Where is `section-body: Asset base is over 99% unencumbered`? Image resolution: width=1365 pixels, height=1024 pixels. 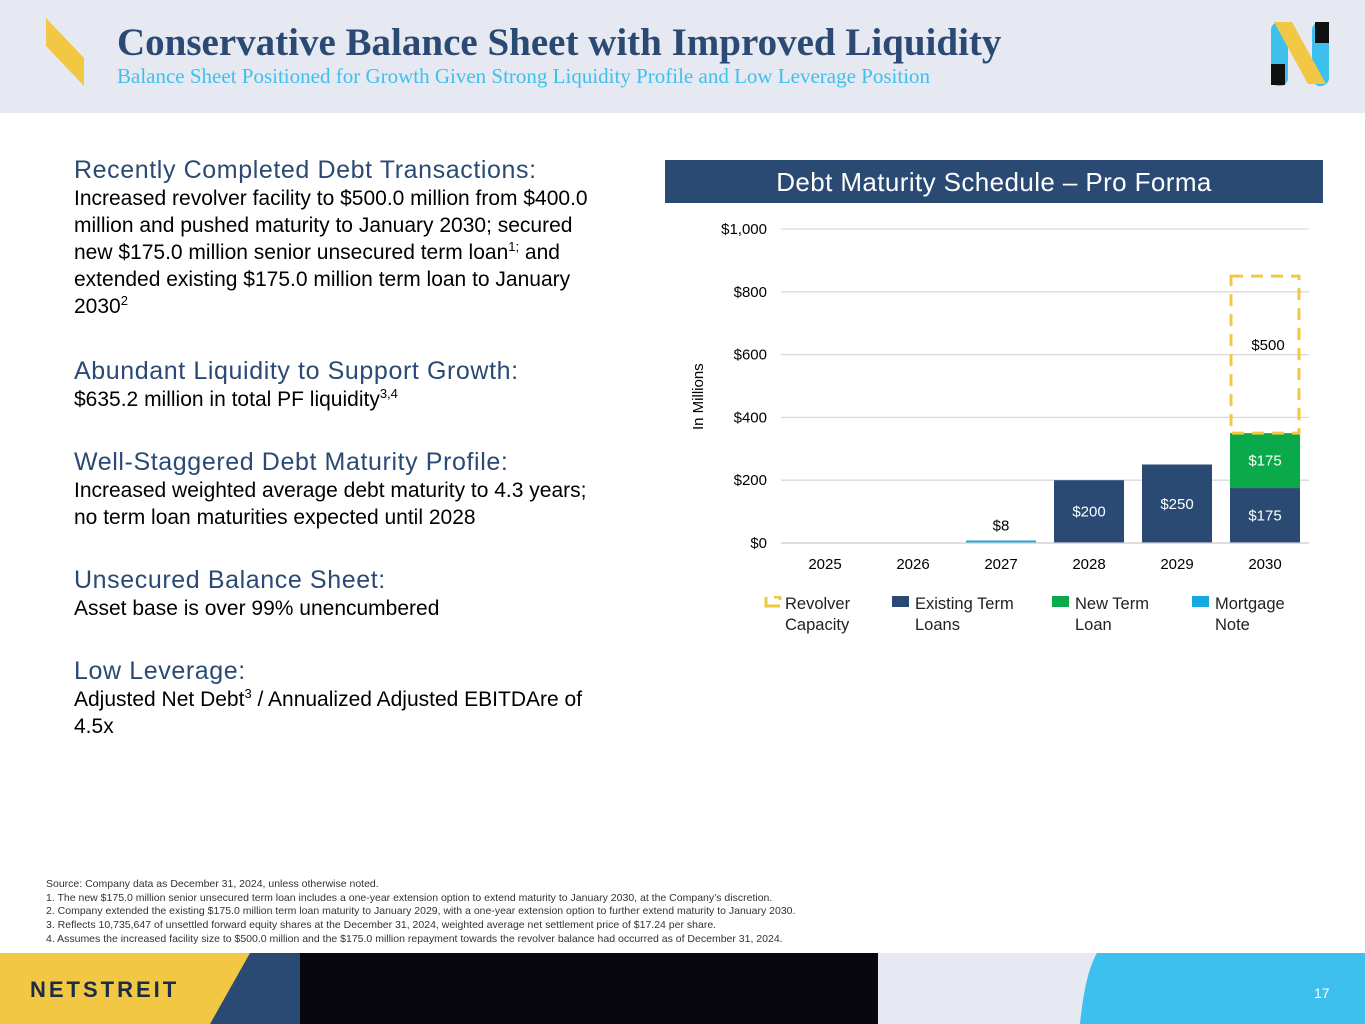
section-body: Asset base is over 99% unencumbered is located at coordinates (359, 608).